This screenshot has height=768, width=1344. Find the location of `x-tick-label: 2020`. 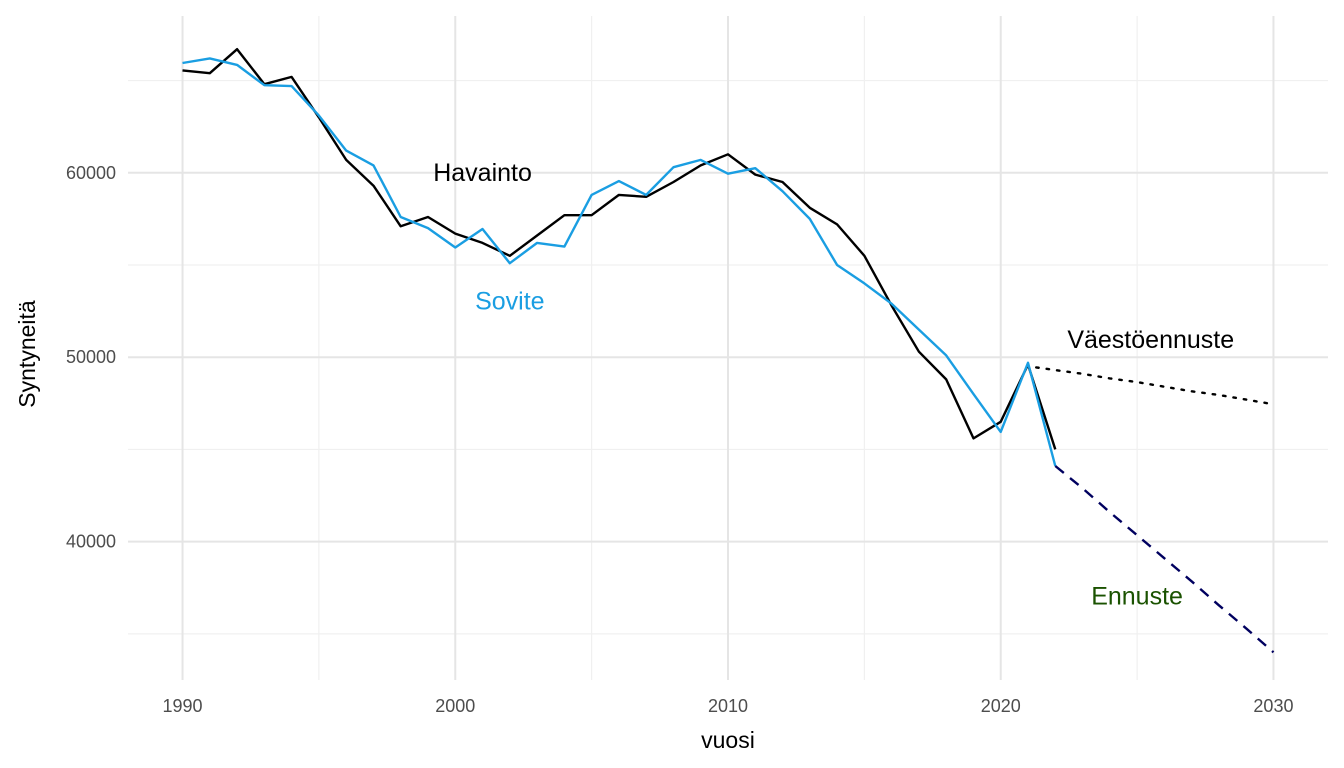

x-tick-label: 2020 is located at coordinates (1001, 706).